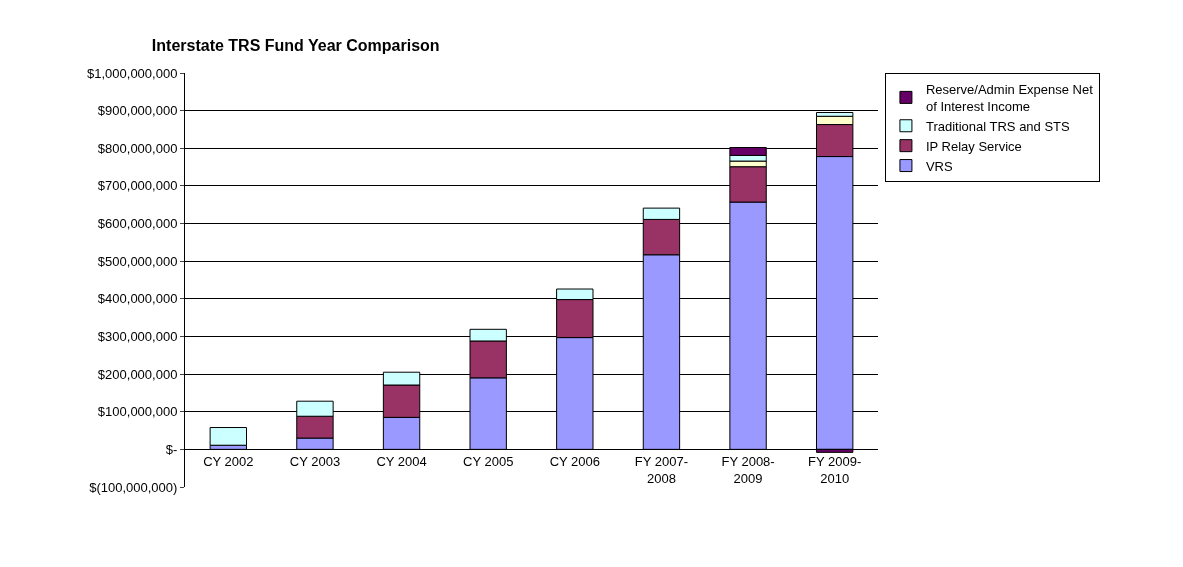 This screenshot has width=1183, height=567. What do you see at coordinates (1009, 98) in the screenshot?
I see `legend-label: Reserve/Admin Expense Net of Interest Income` at bounding box center [1009, 98].